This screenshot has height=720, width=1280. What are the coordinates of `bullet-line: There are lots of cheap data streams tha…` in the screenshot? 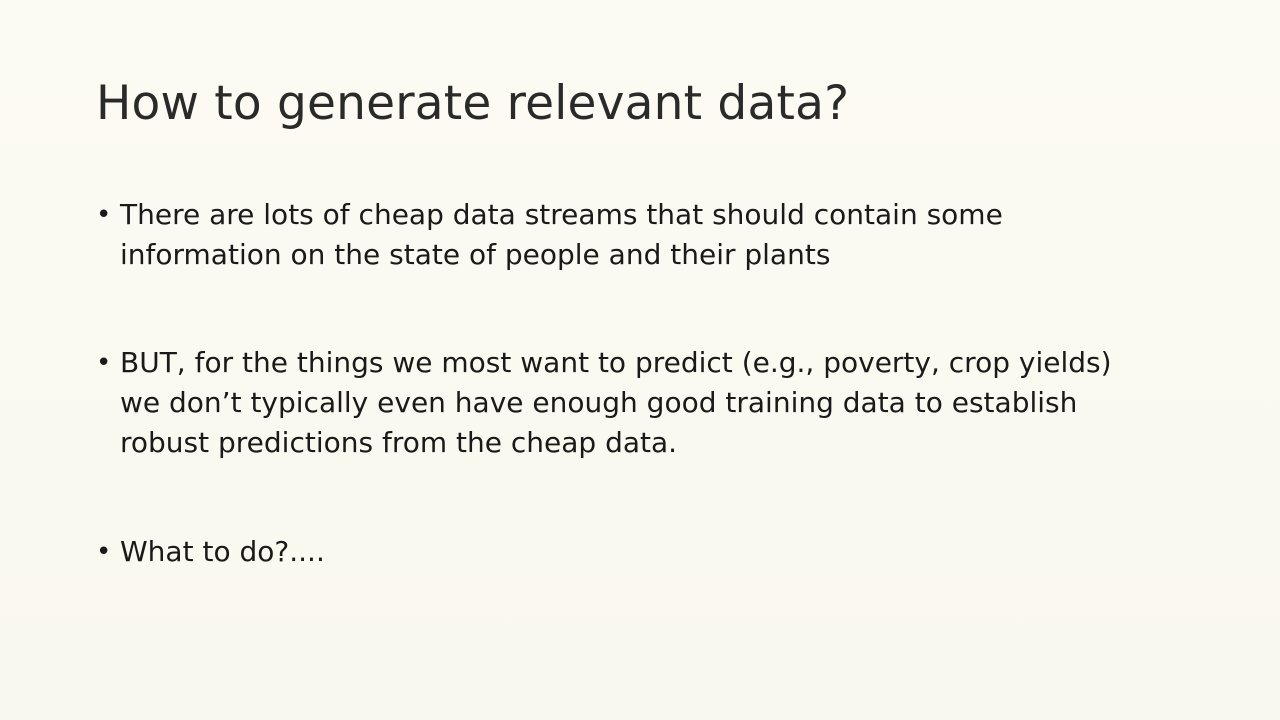 It's located at (561, 214).